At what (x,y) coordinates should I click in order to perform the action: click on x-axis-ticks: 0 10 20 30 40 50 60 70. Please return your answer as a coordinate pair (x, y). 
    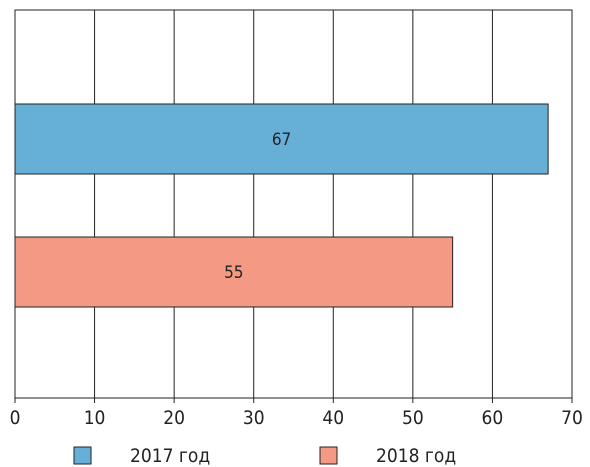
    Looking at the image, I should click on (296, 413).